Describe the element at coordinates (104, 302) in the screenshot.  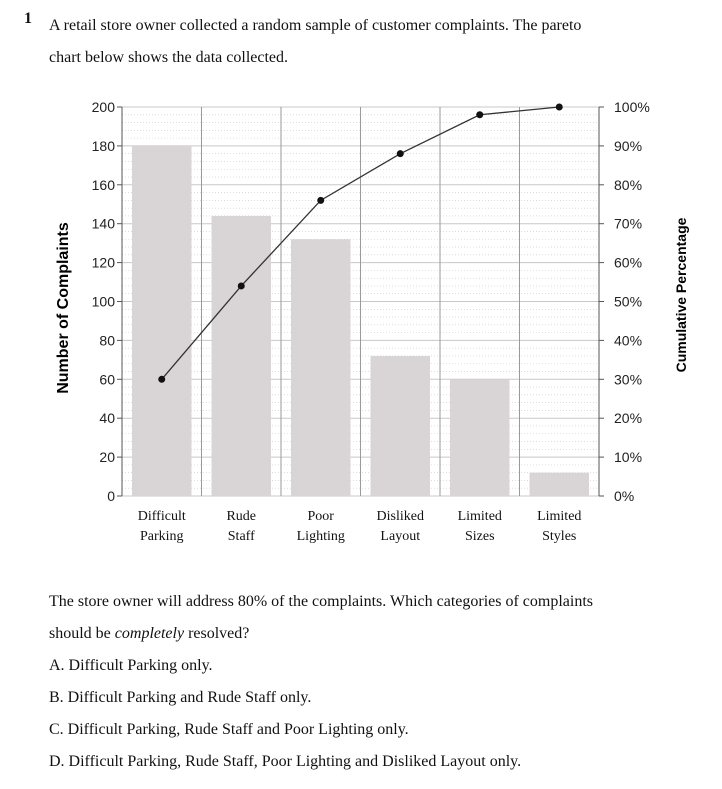
I see `y-tick-label: 100` at that location.